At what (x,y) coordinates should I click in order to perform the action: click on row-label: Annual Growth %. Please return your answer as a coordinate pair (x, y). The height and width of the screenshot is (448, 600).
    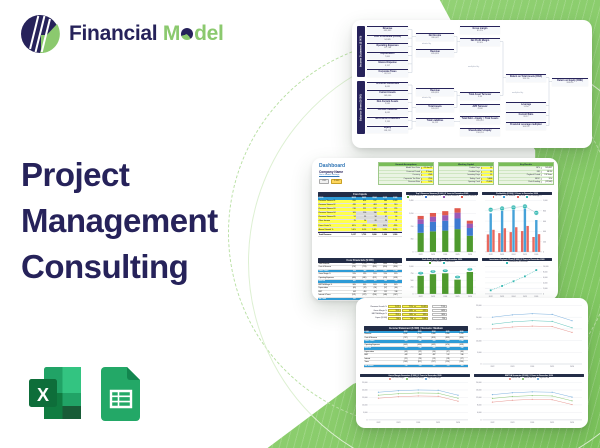
    Looking at the image, I should click on (326, 229).